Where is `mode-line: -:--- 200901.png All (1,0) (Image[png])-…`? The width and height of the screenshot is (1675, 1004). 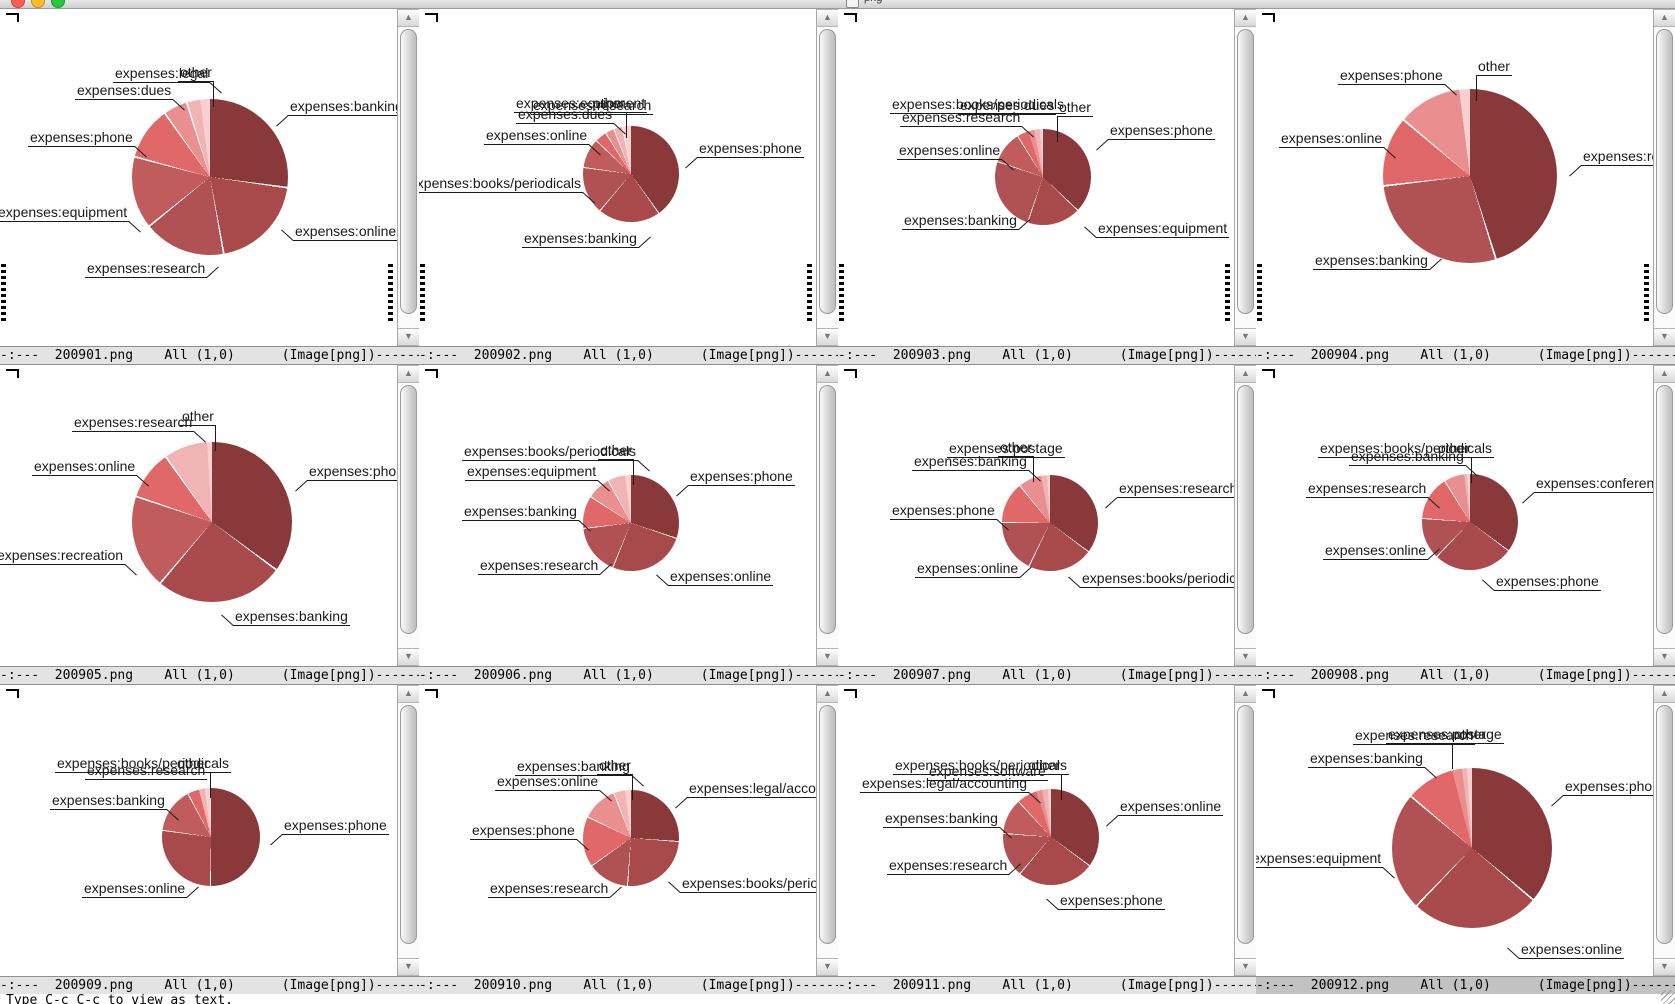
mode-line: -:--- 200901.png All (1,0) (Image[png])-… is located at coordinates (209, 355).